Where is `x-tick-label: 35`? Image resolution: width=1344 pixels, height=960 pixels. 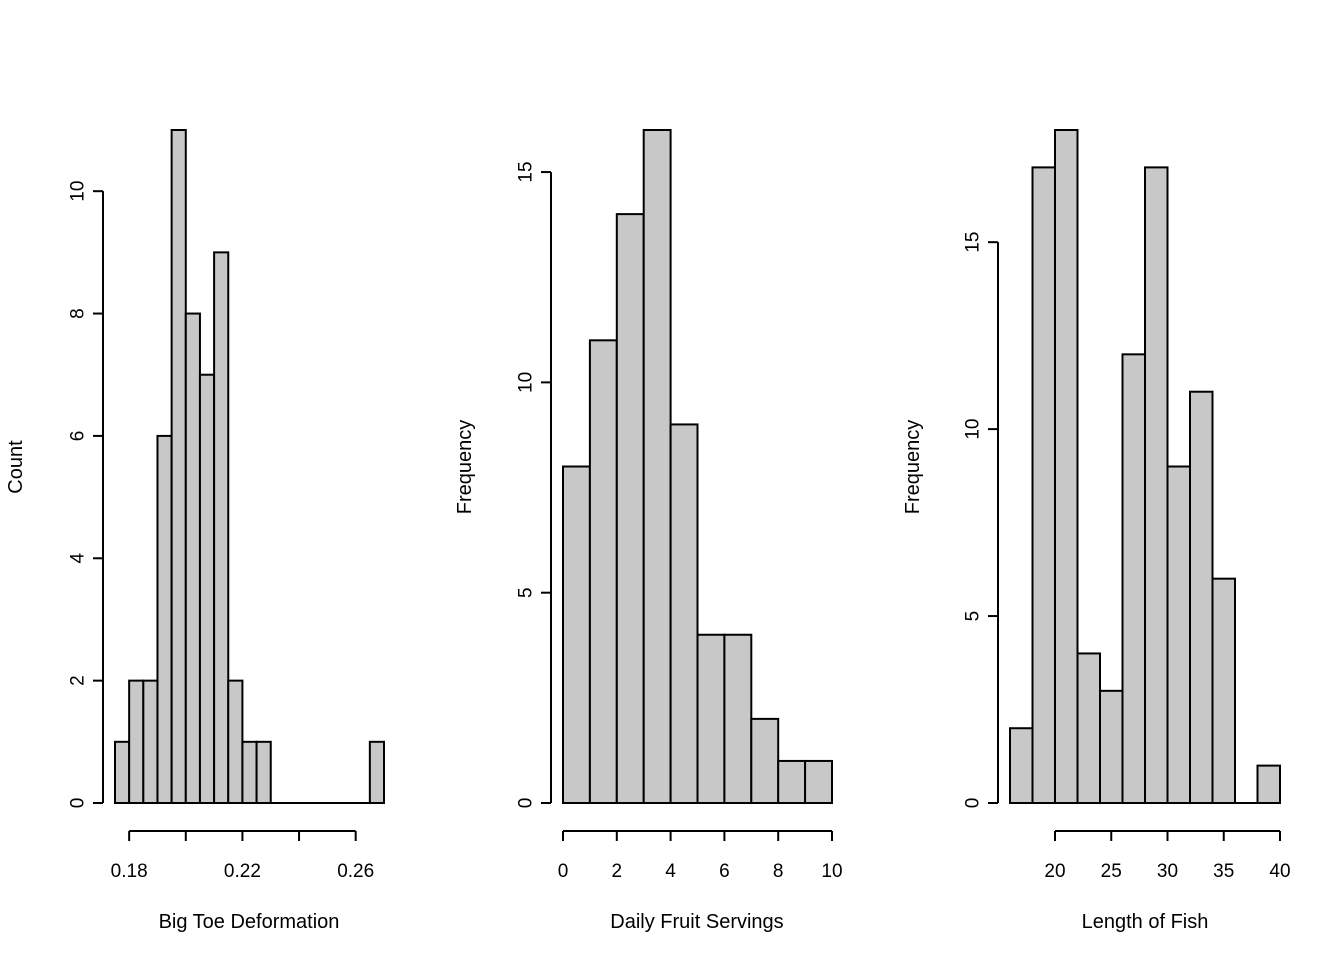 x-tick-label: 35 is located at coordinates (1223, 871).